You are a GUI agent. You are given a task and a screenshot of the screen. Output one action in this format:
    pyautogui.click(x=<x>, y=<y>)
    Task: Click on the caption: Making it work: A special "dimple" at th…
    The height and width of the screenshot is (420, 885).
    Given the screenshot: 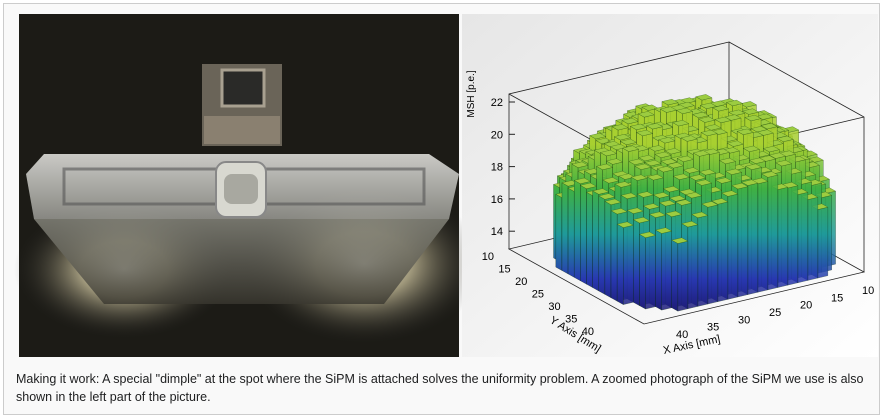 What is the action you would take?
    pyautogui.click(x=440, y=388)
    